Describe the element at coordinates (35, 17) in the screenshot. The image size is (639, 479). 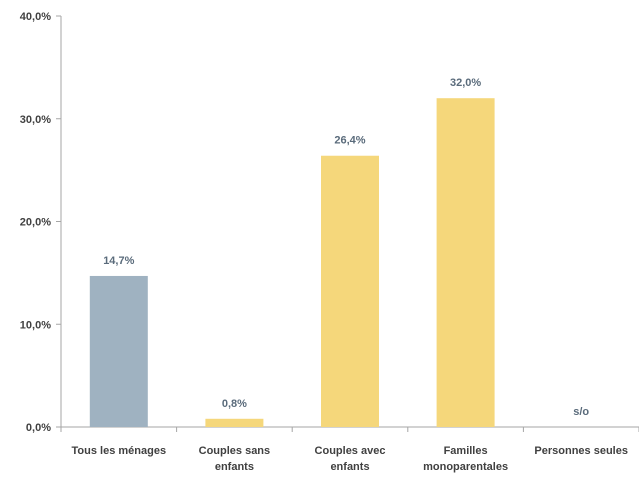
I see `y-tick-label: 40,0%` at that location.